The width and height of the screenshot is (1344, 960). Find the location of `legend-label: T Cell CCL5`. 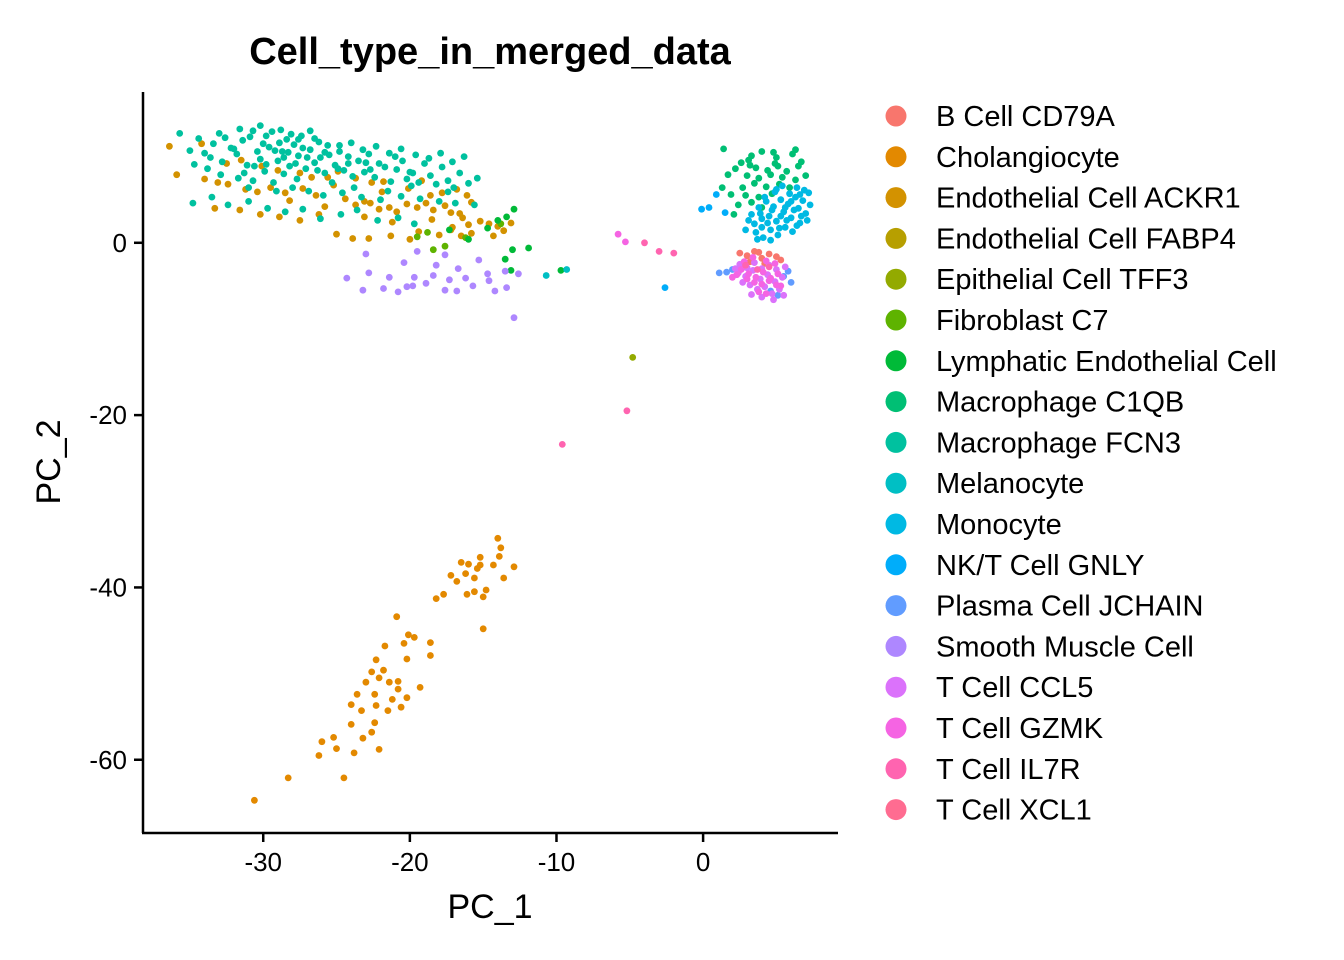

legend-label: T Cell CCL5 is located at coordinates (1014, 688).